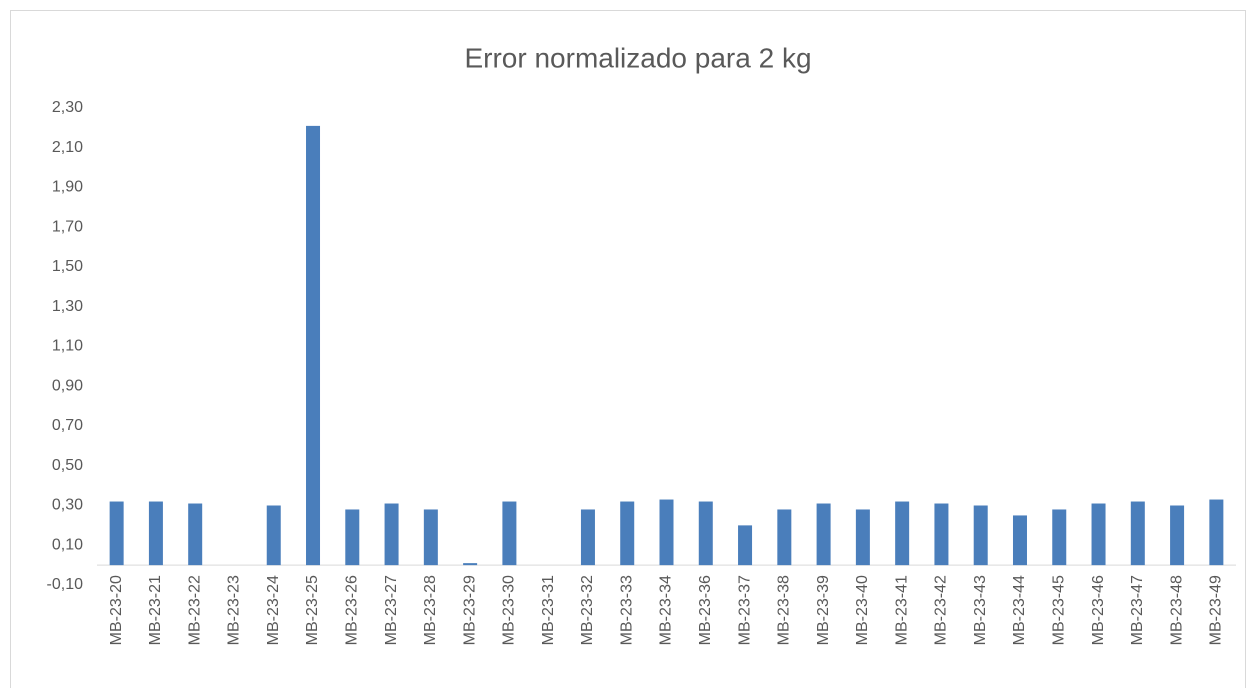 The image size is (1256, 688). What do you see at coordinates (862, 610) in the screenshot?
I see `x-tick-label: MB-23-40` at bounding box center [862, 610].